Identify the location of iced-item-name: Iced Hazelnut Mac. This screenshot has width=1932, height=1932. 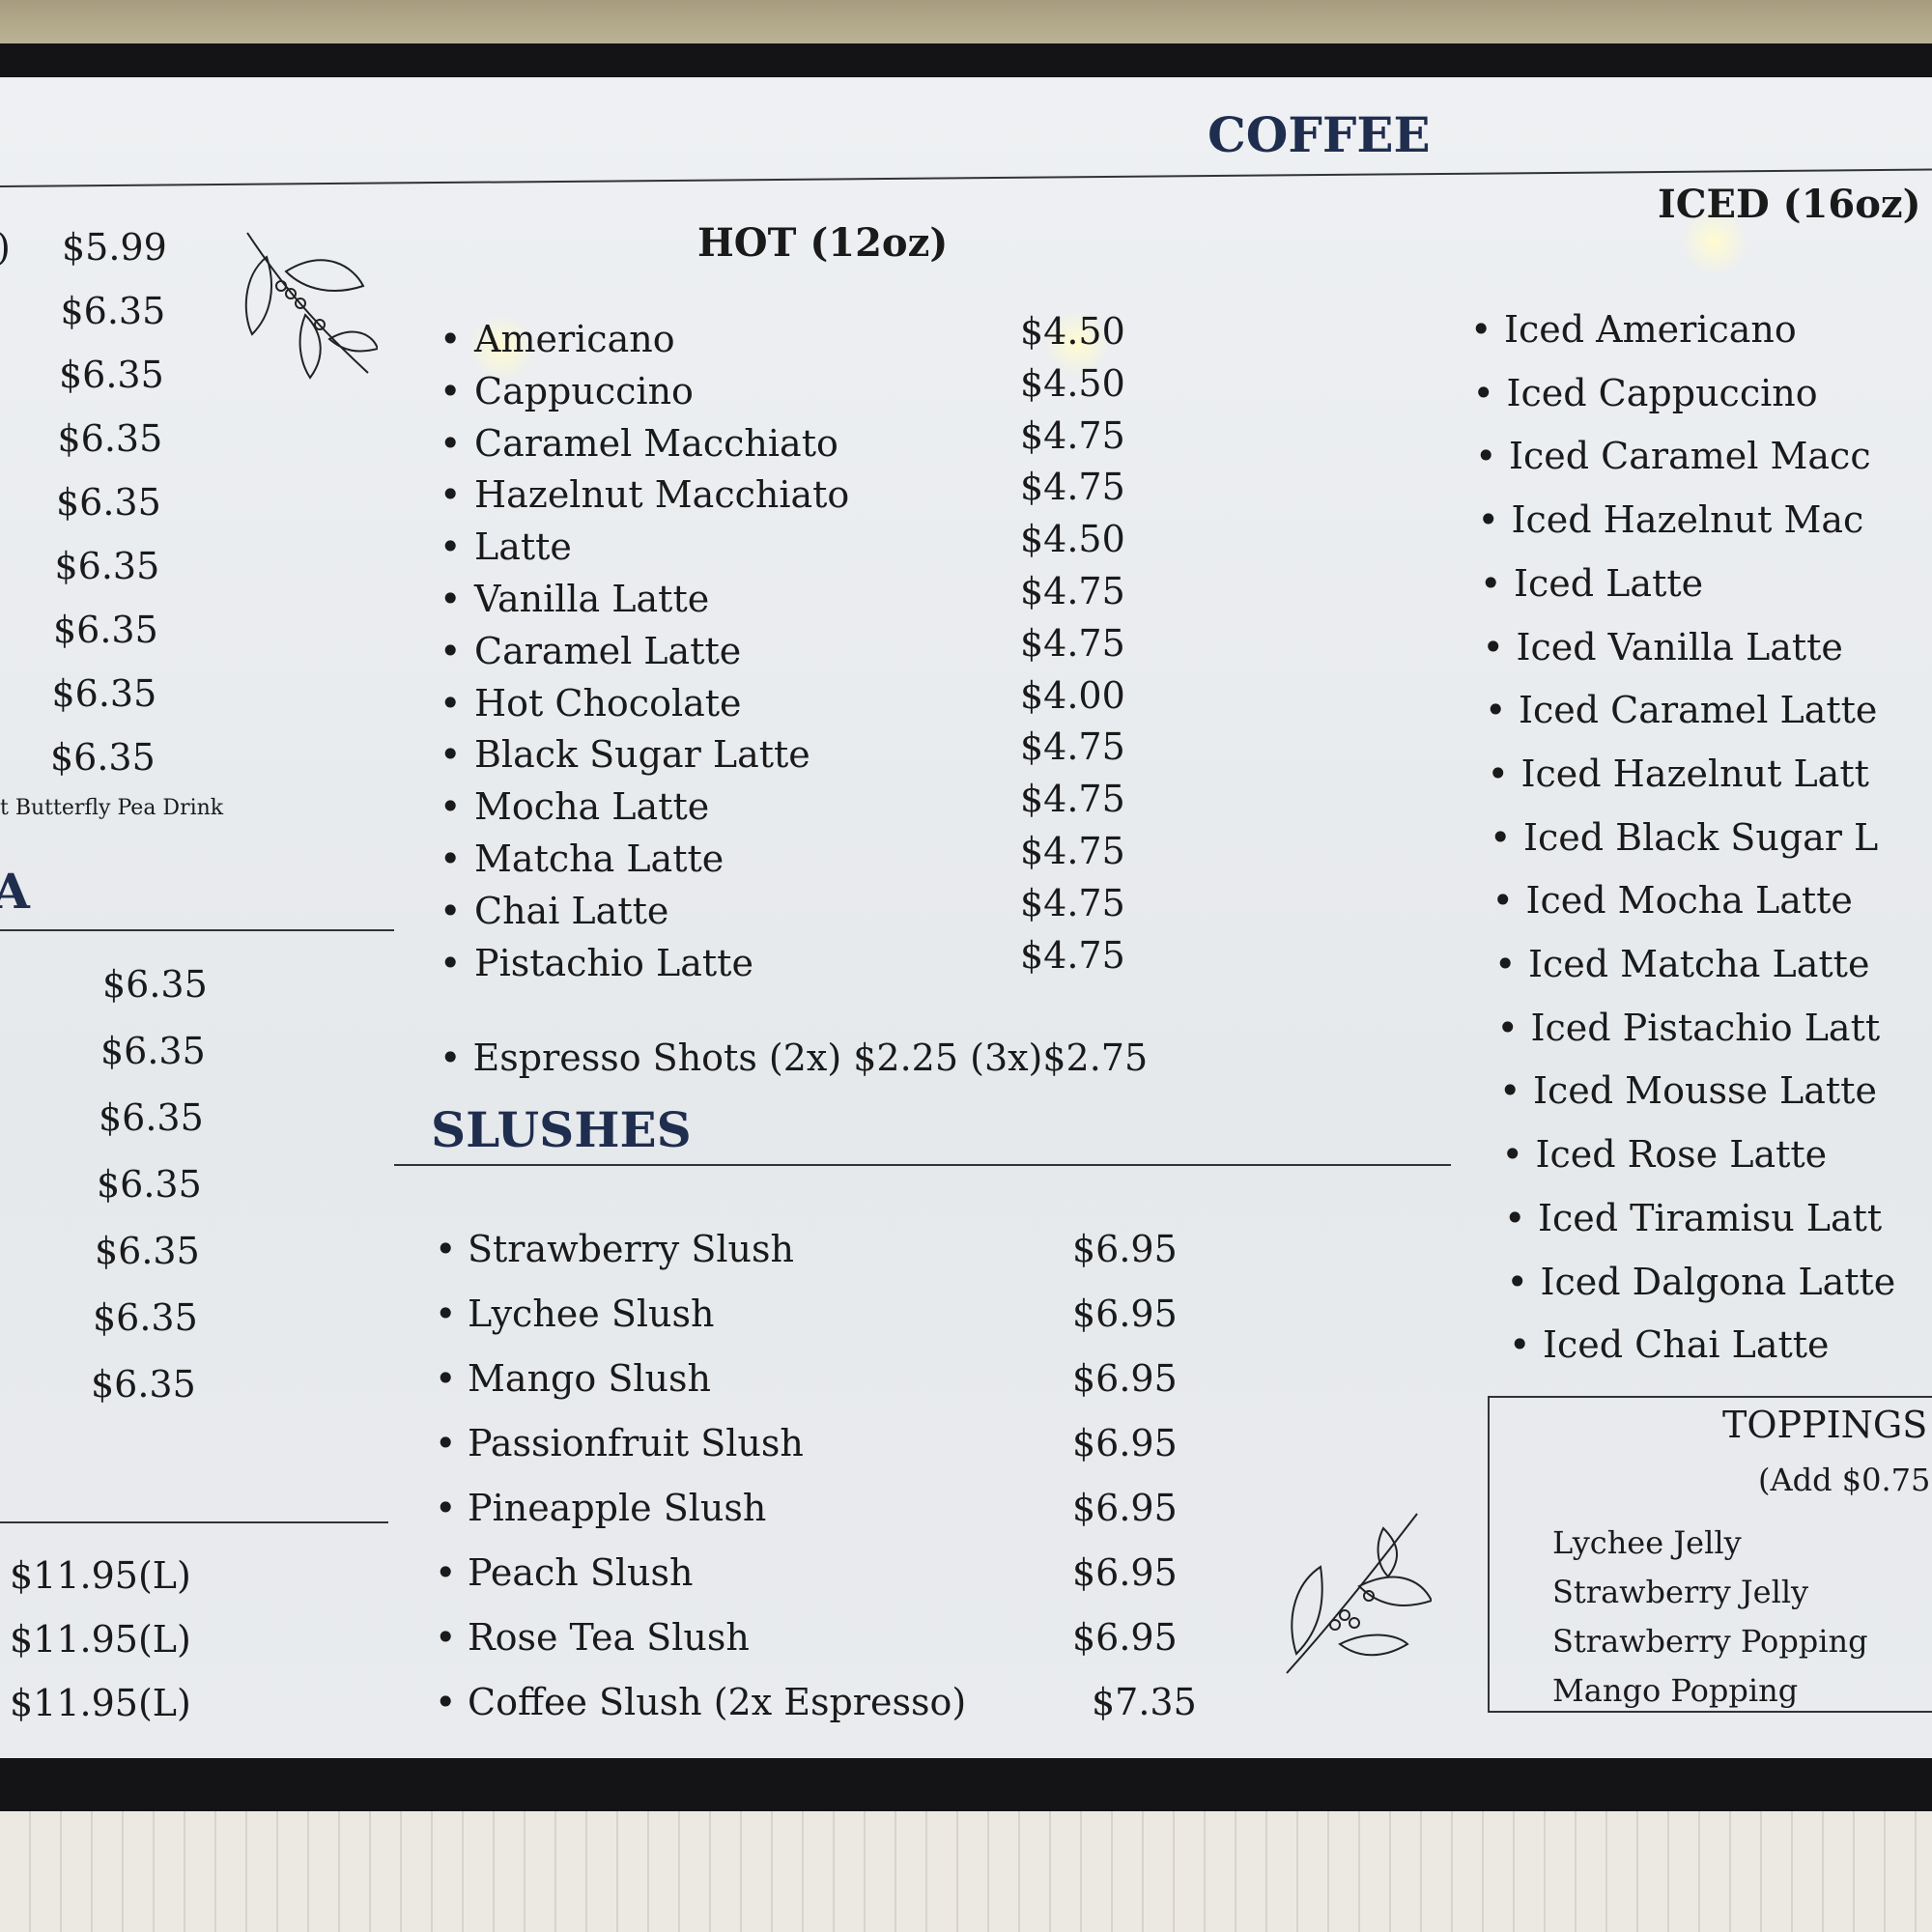
(1687, 520).